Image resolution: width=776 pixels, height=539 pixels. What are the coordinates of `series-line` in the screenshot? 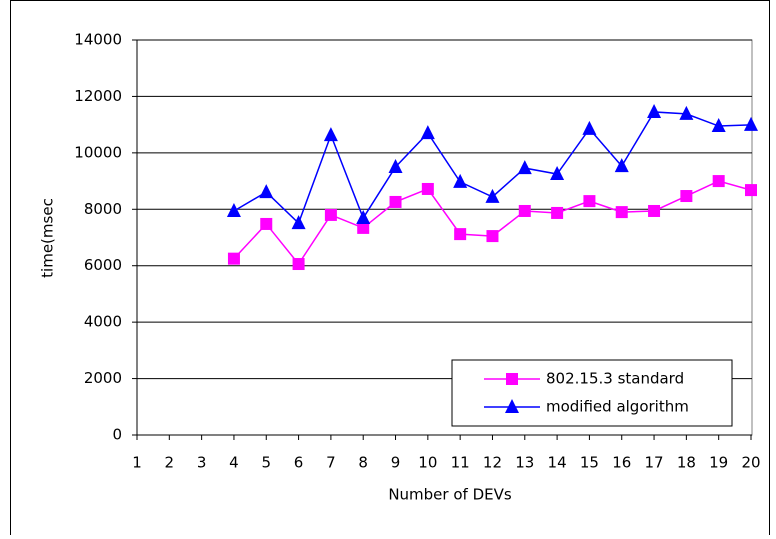 It's located at (492, 168).